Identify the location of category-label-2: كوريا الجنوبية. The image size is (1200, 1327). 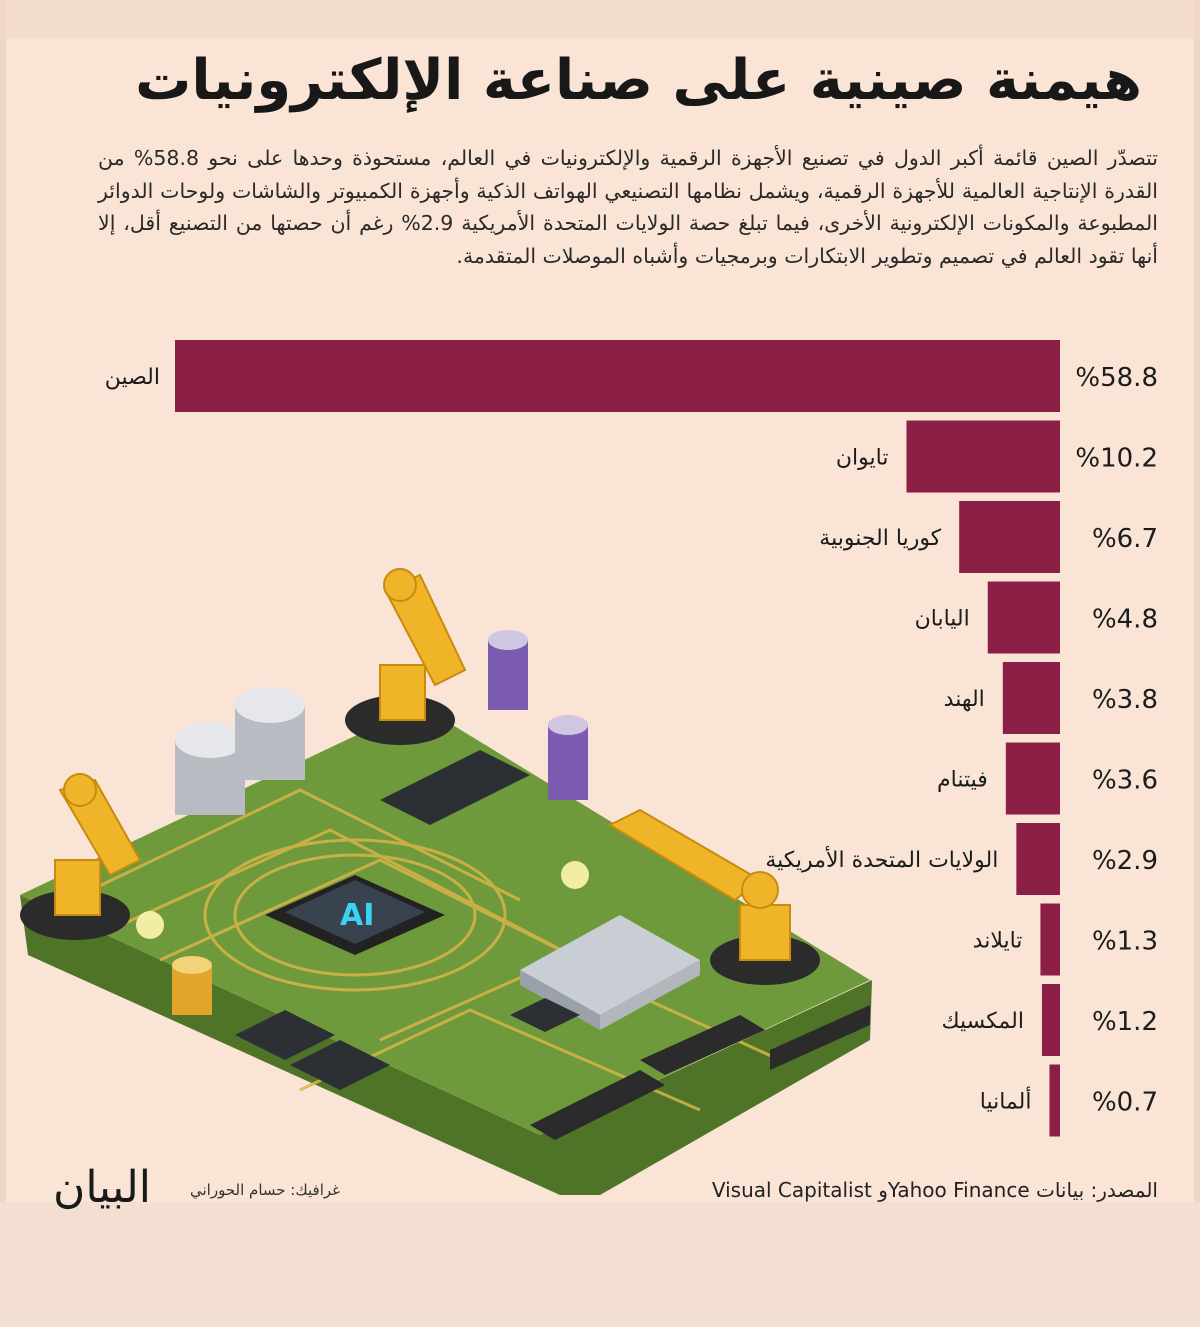
(880, 538).